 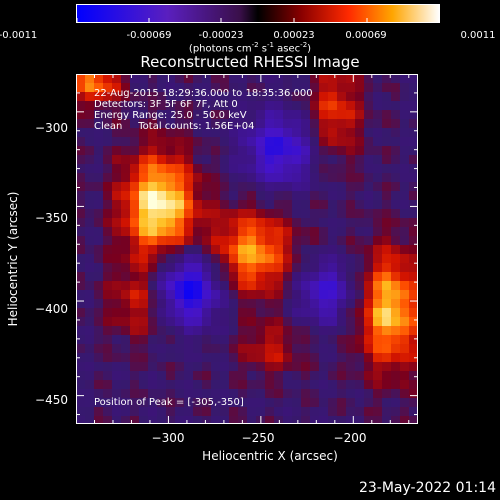 What do you see at coordinates (51, 400) in the screenshot?
I see `y-tick-label: −450` at bounding box center [51, 400].